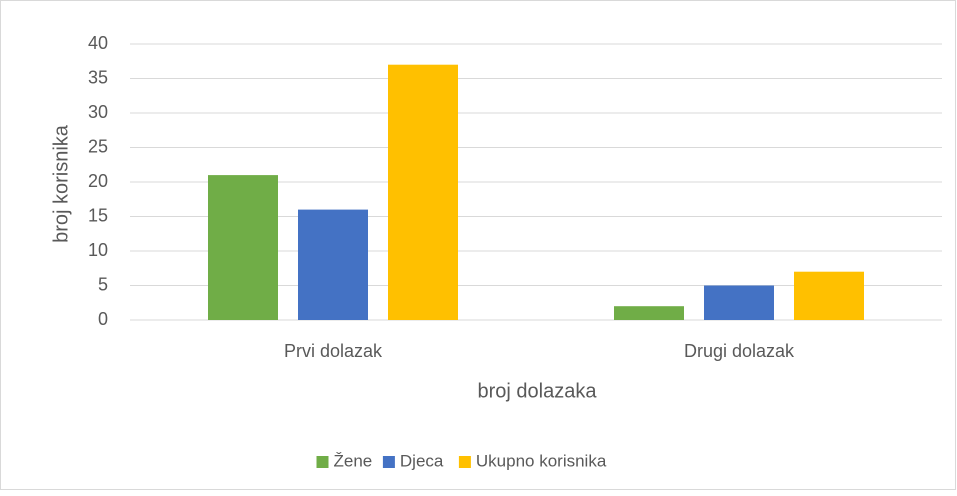  What do you see at coordinates (98, 250) in the screenshot?
I see `y-tick-label: 10` at bounding box center [98, 250].